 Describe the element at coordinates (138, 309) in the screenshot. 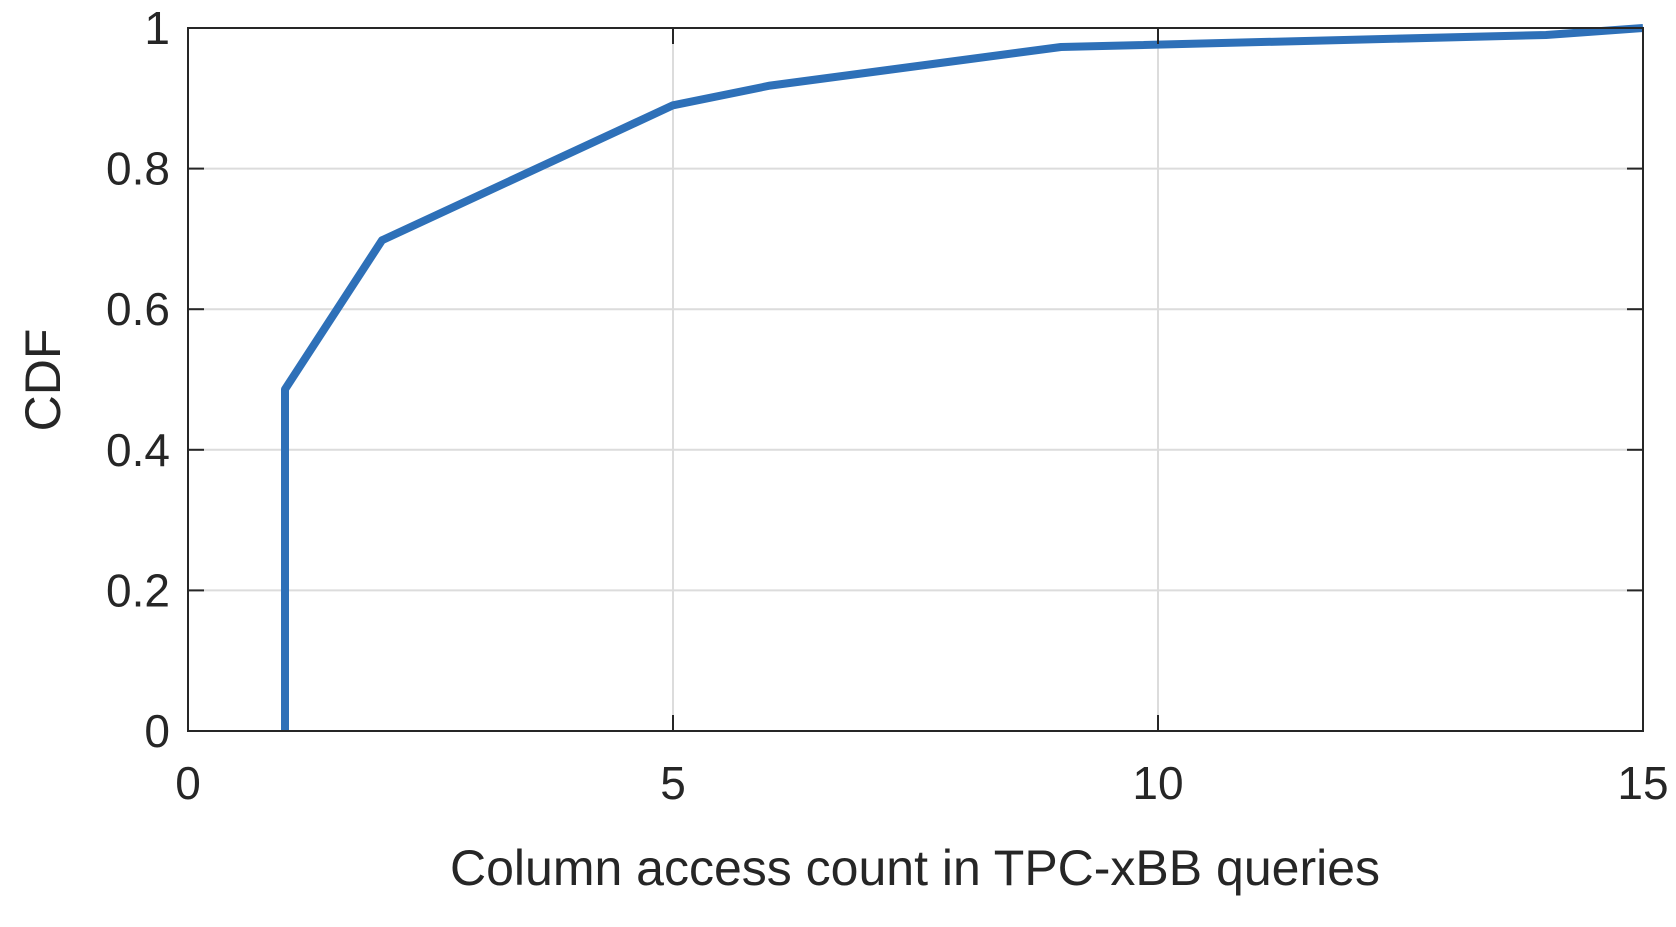

I see `y-tick-label: 0.6` at that location.